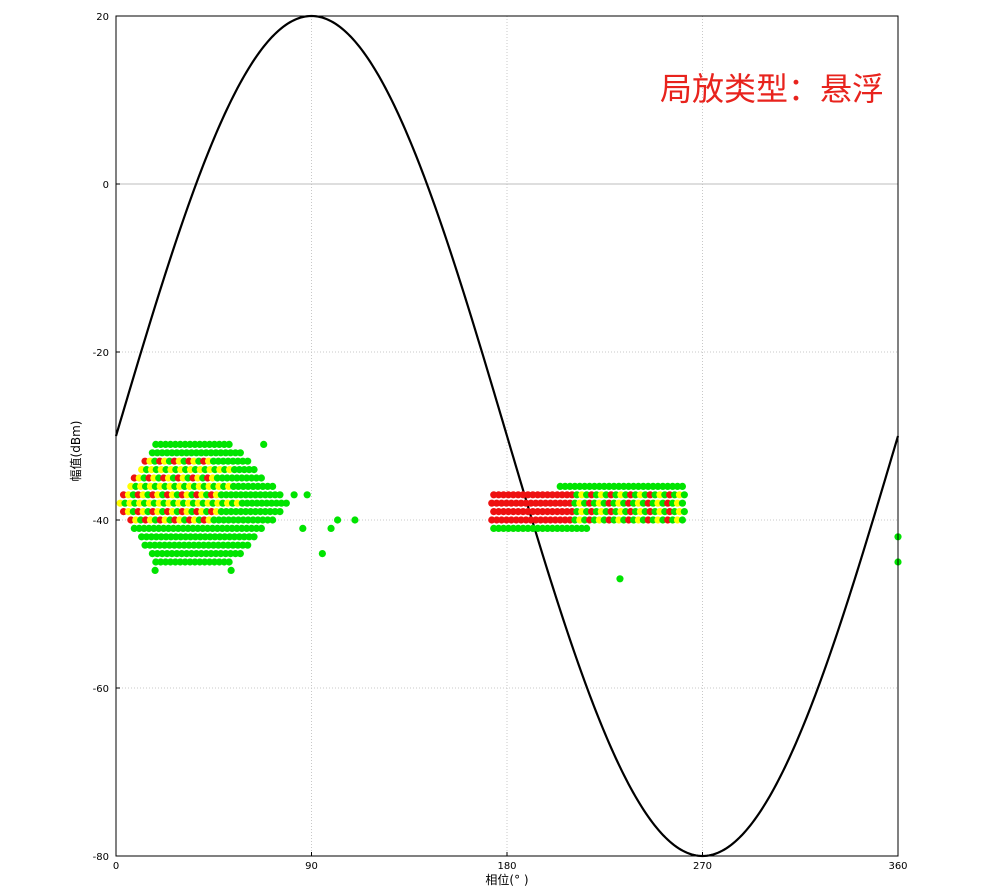  I want to click on y-tick-label: 0, so click(106, 185).